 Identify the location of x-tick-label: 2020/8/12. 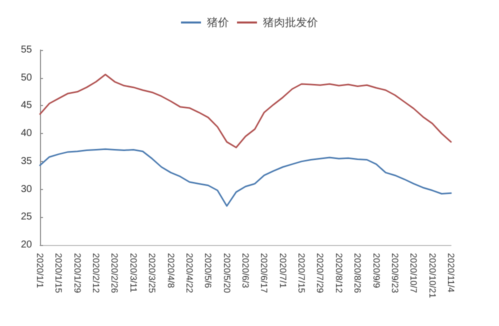
(339, 273).